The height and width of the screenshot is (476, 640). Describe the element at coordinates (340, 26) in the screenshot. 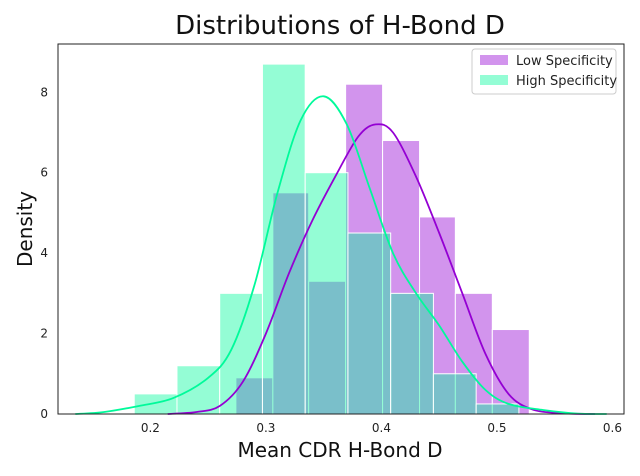

I see `chart-title: Distributions of H-Bond D` at that location.